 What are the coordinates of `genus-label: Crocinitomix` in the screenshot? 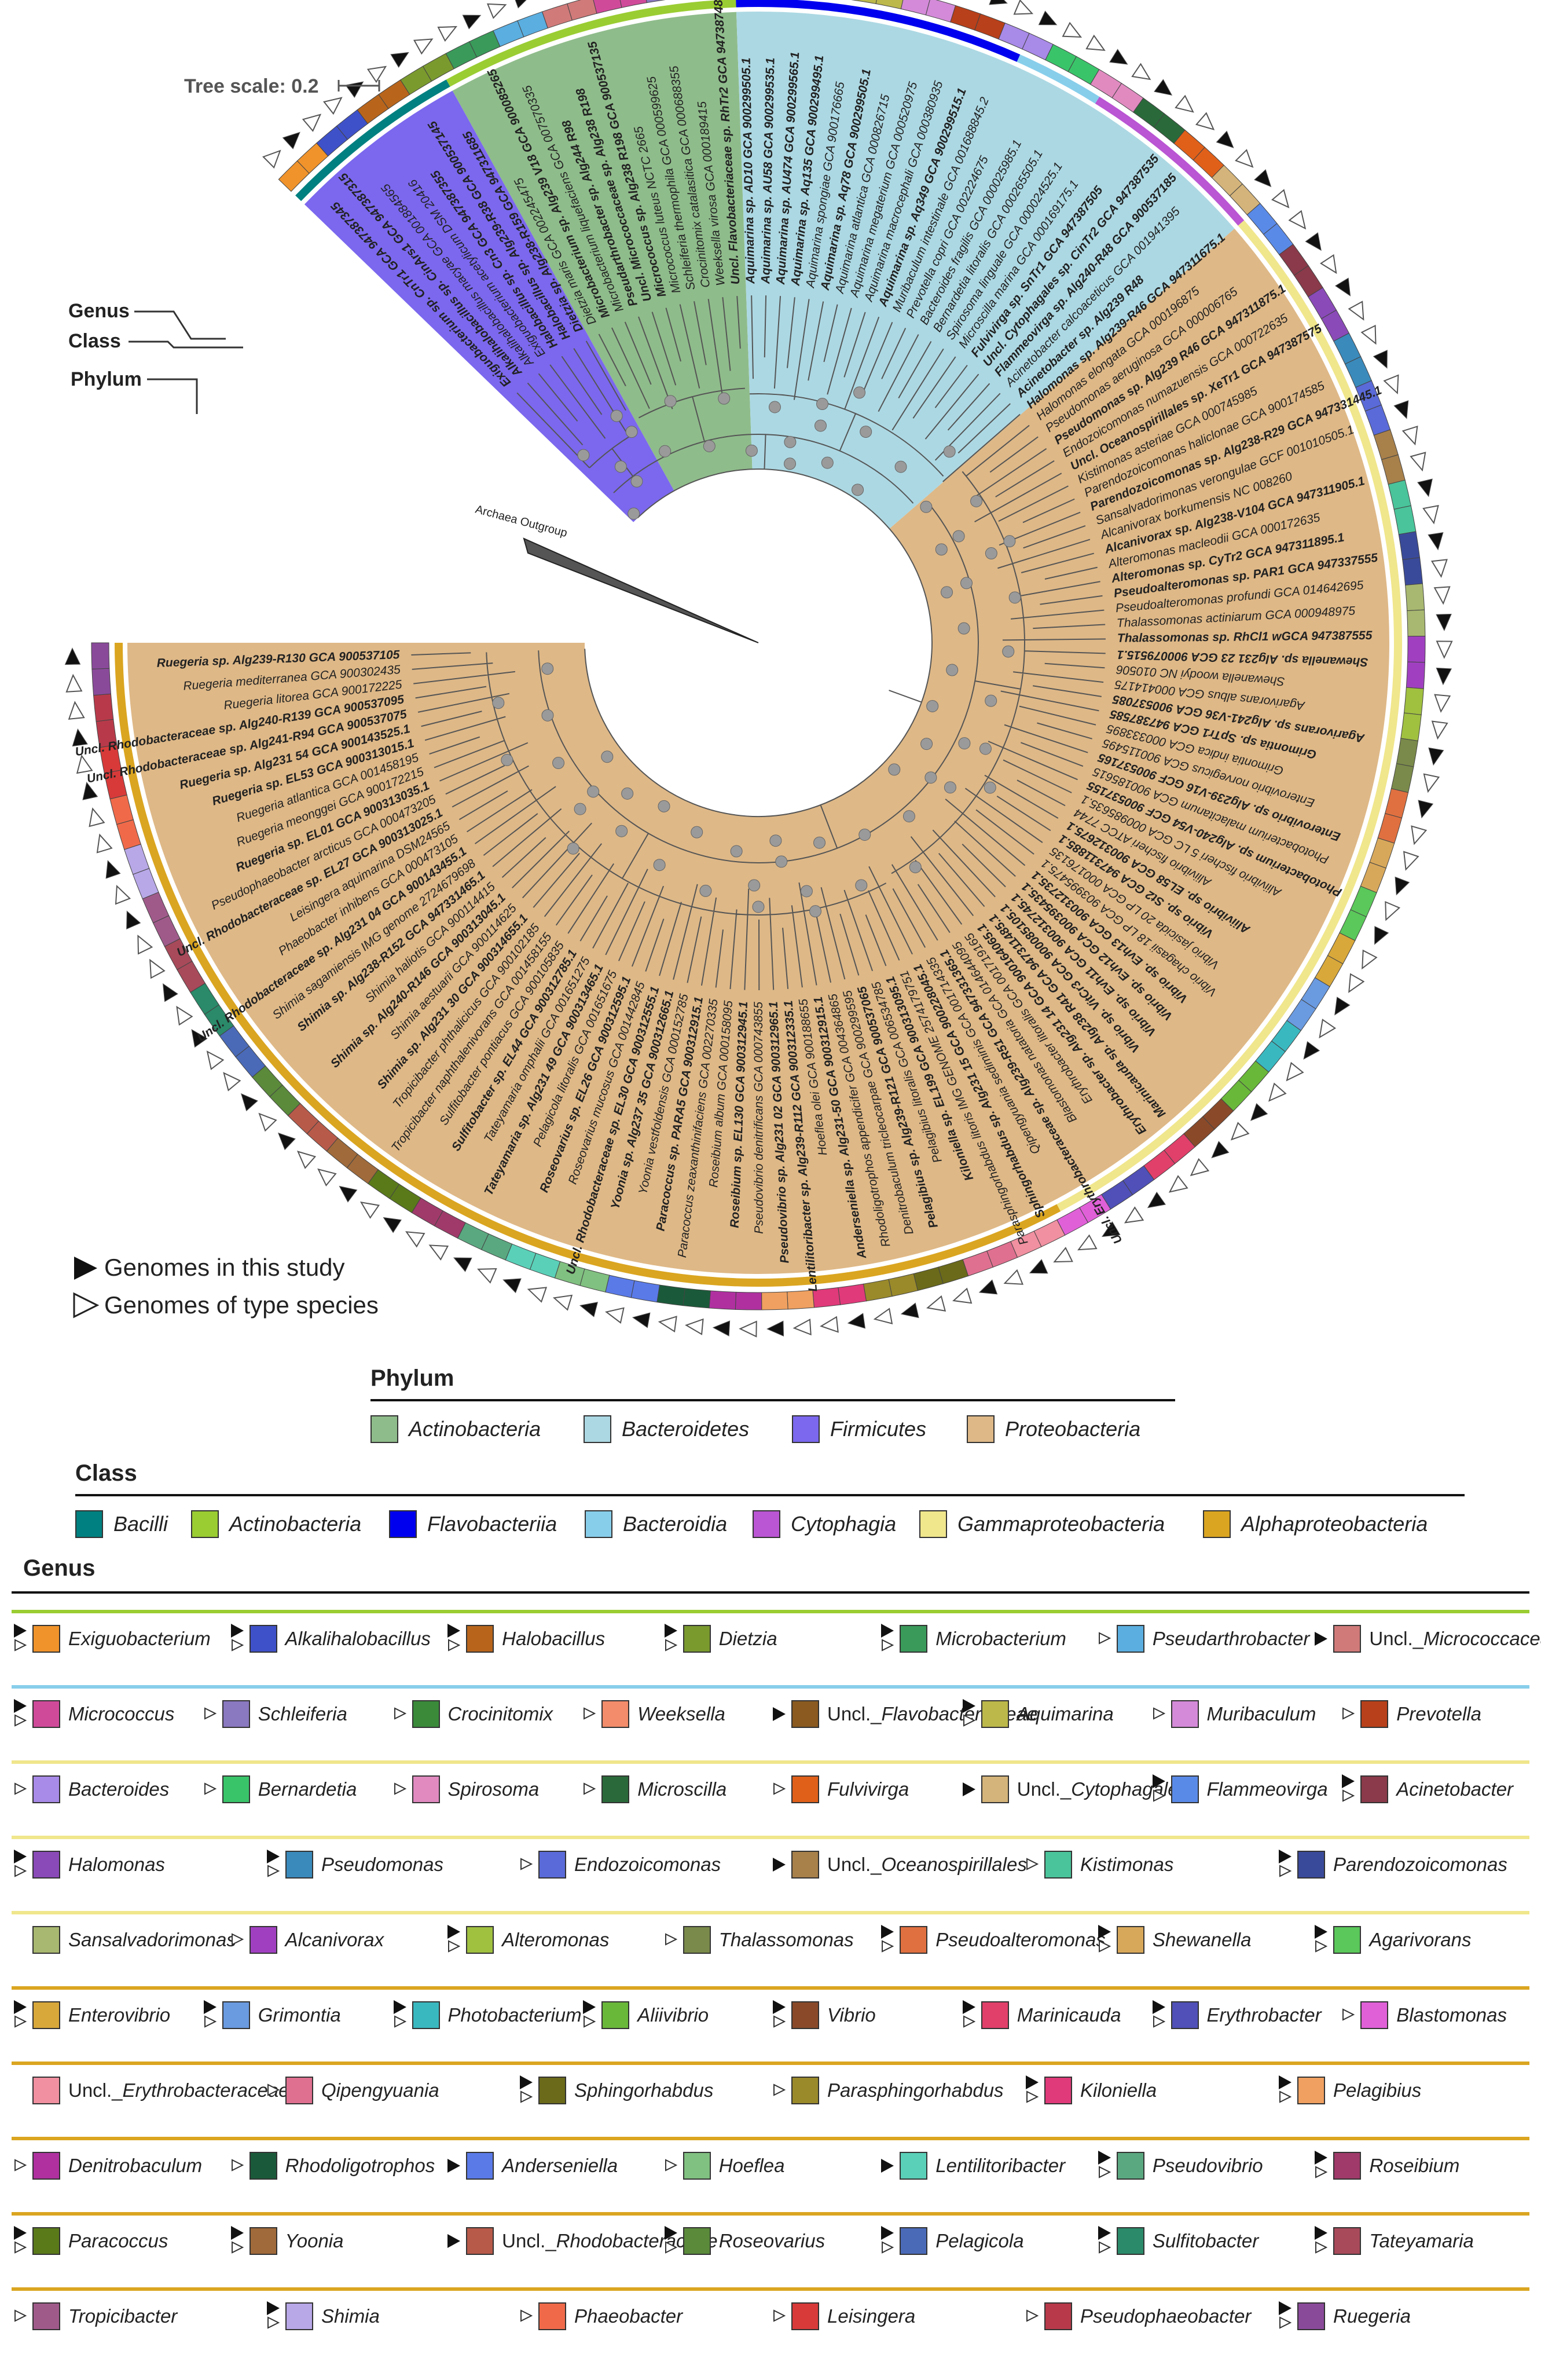 It's located at (501, 1714).